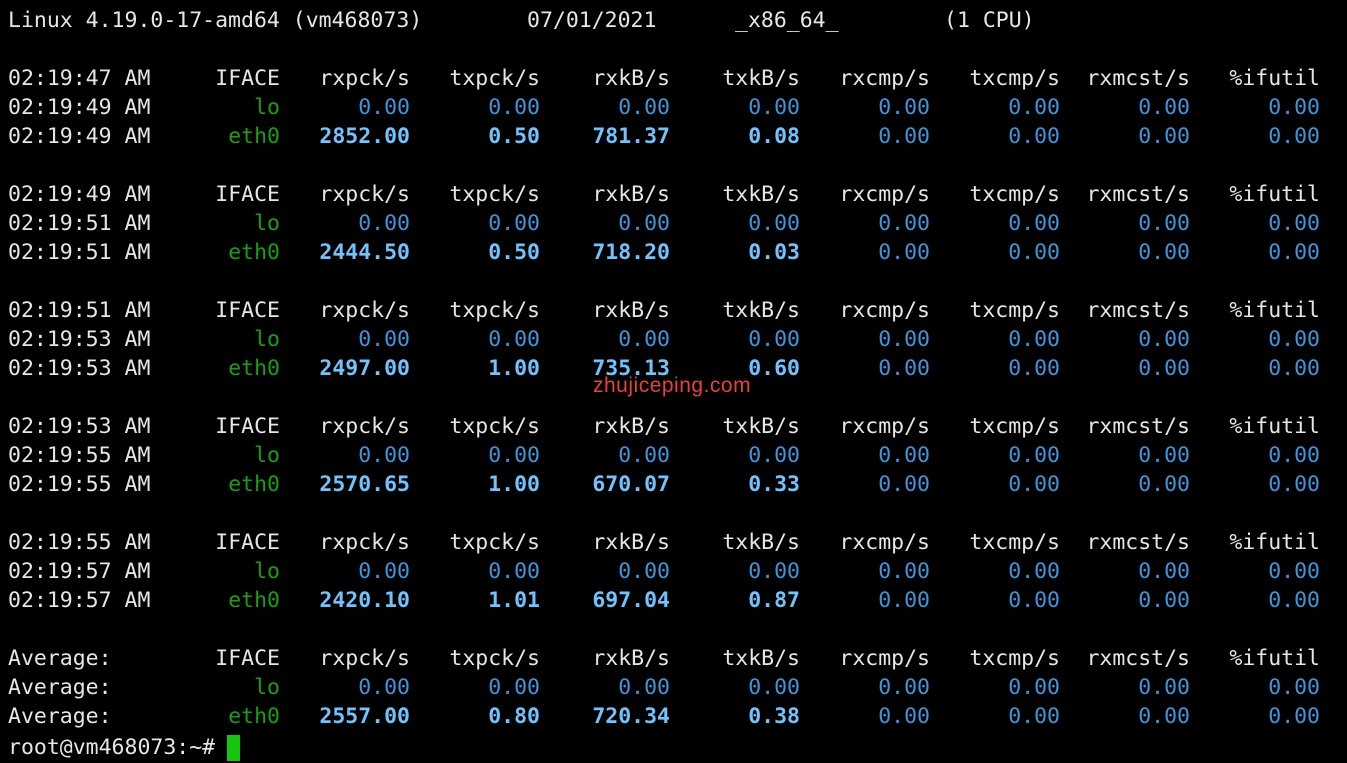 Image resolution: width=1347 pixels, height=763 pixels. What do you see at coordinates (364, 368) in the screenshot?
I see `metric-value: 2497.00` at bounding box center [364, 368].